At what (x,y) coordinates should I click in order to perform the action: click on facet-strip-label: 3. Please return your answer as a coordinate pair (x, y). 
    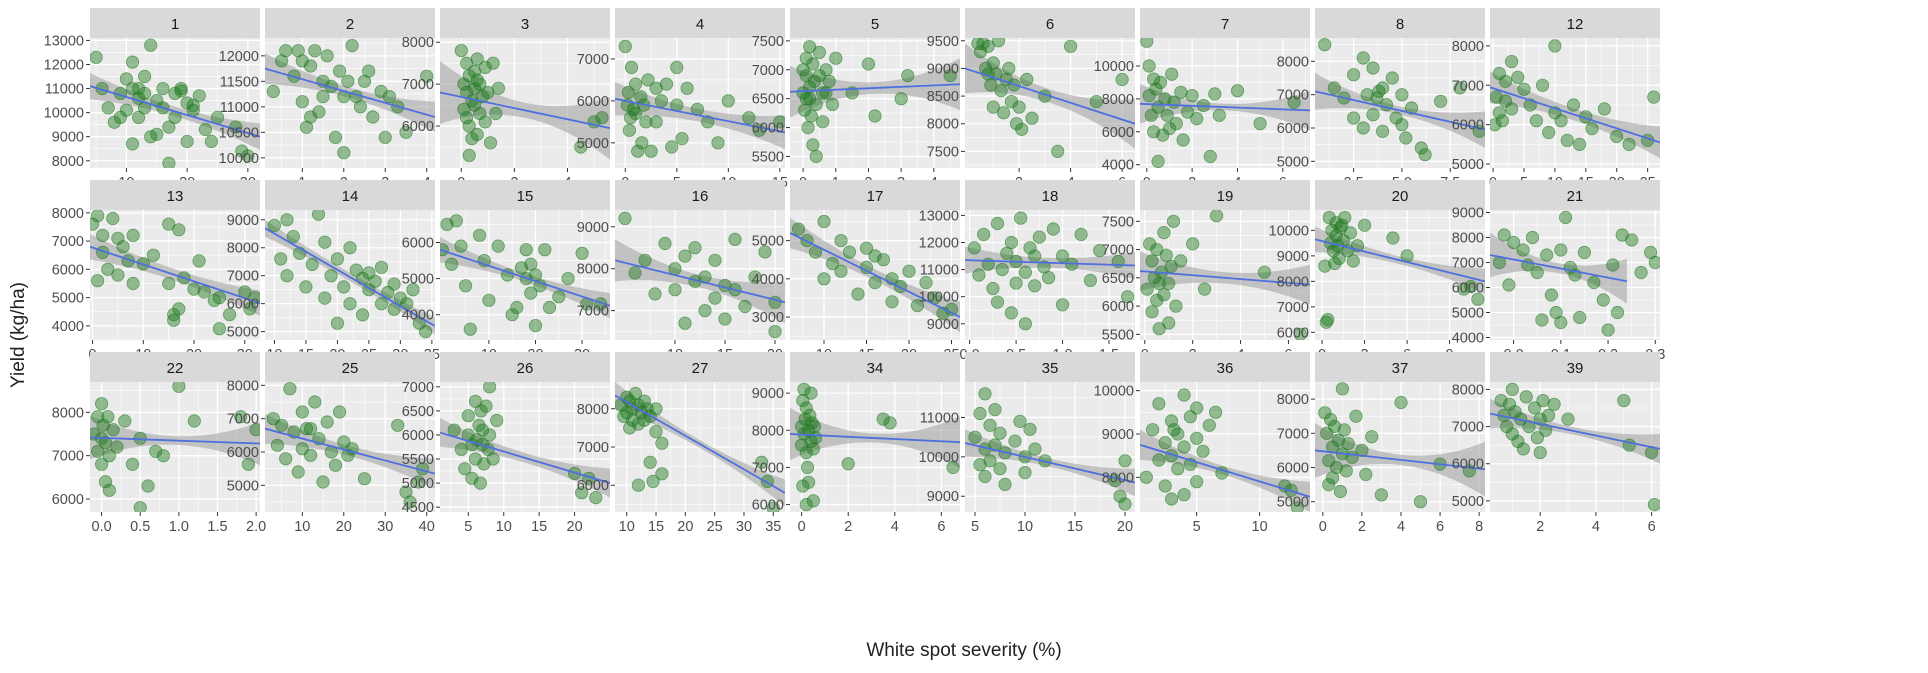
    Looking at the image, I should click on (525, 24).